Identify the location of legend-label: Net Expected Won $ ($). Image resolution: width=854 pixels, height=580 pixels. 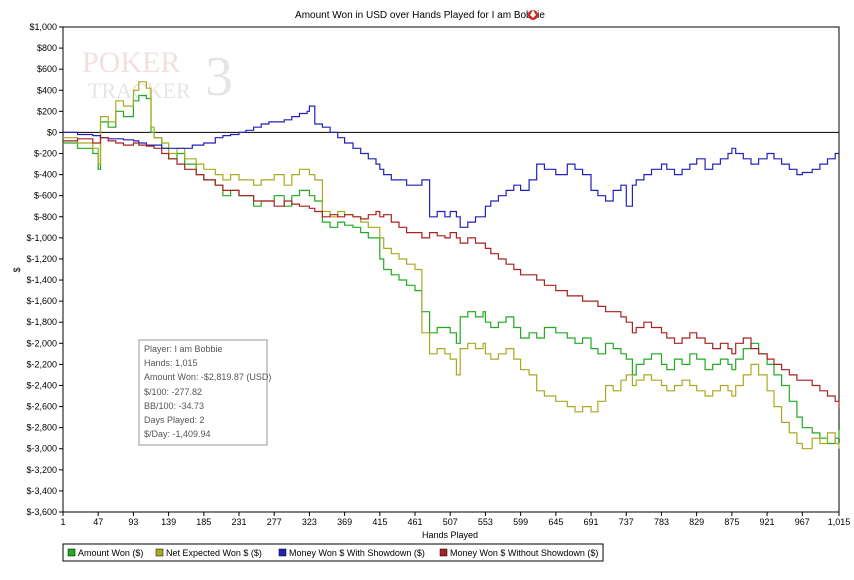
(214, 553).